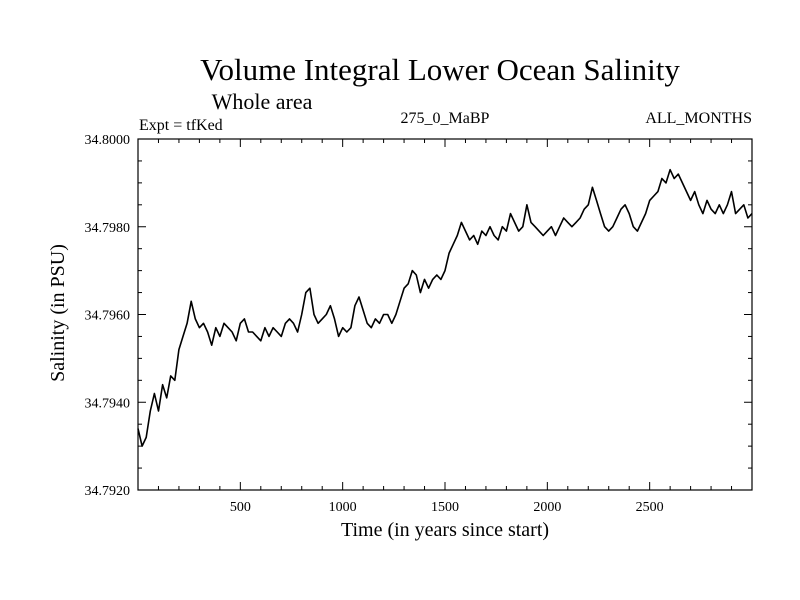 Image resolution: width=800 pixels, height=600 pixels. Describe the element at coordinates (108, 228) in the screenshot. I see `y-tick-label: 34.7980` at that location.